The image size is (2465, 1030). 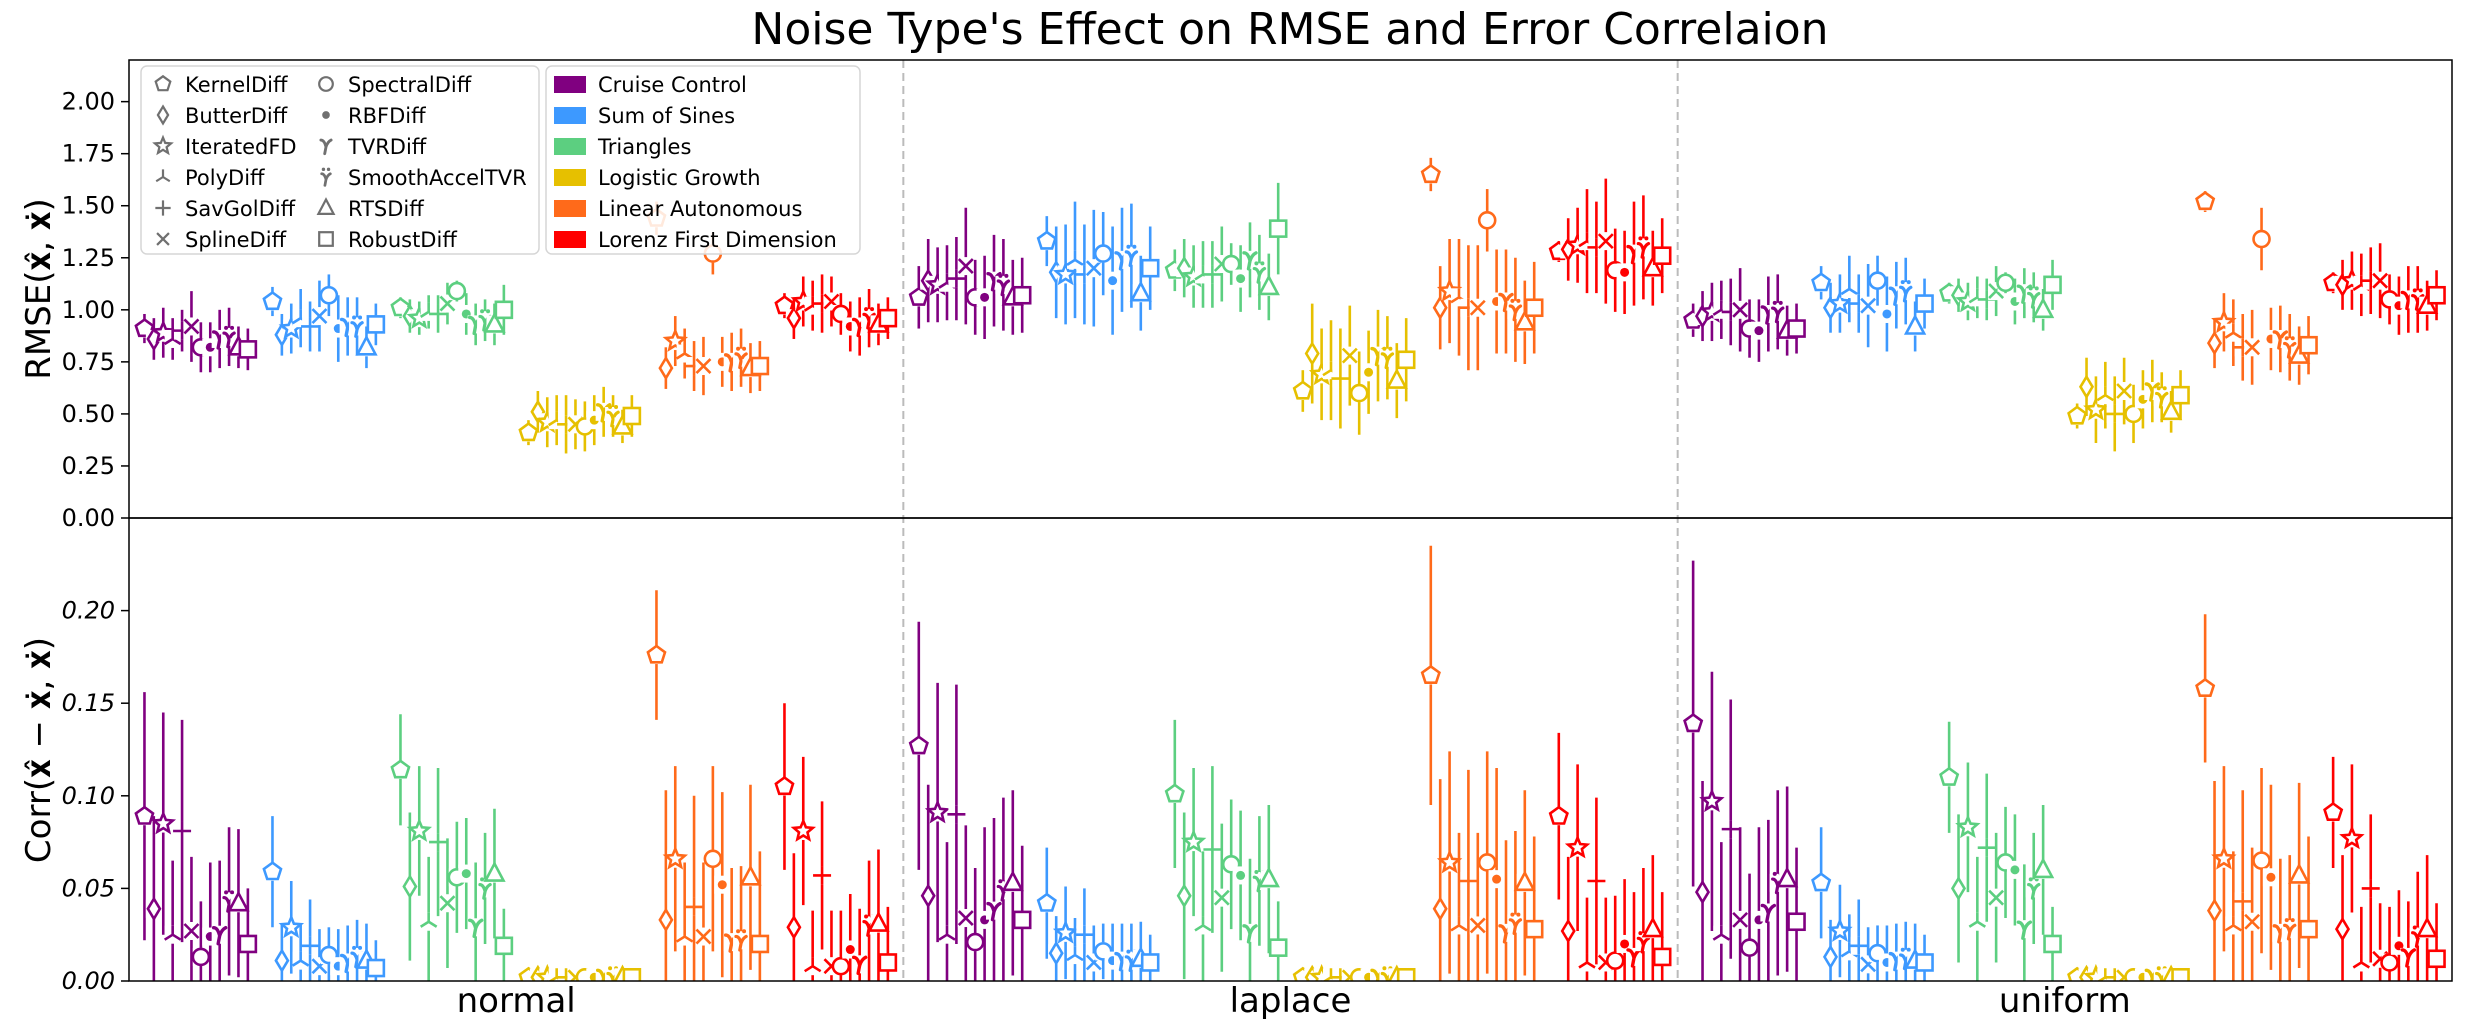 I want to click on legend-label: RBFDiff, so click(x=387, y=116).